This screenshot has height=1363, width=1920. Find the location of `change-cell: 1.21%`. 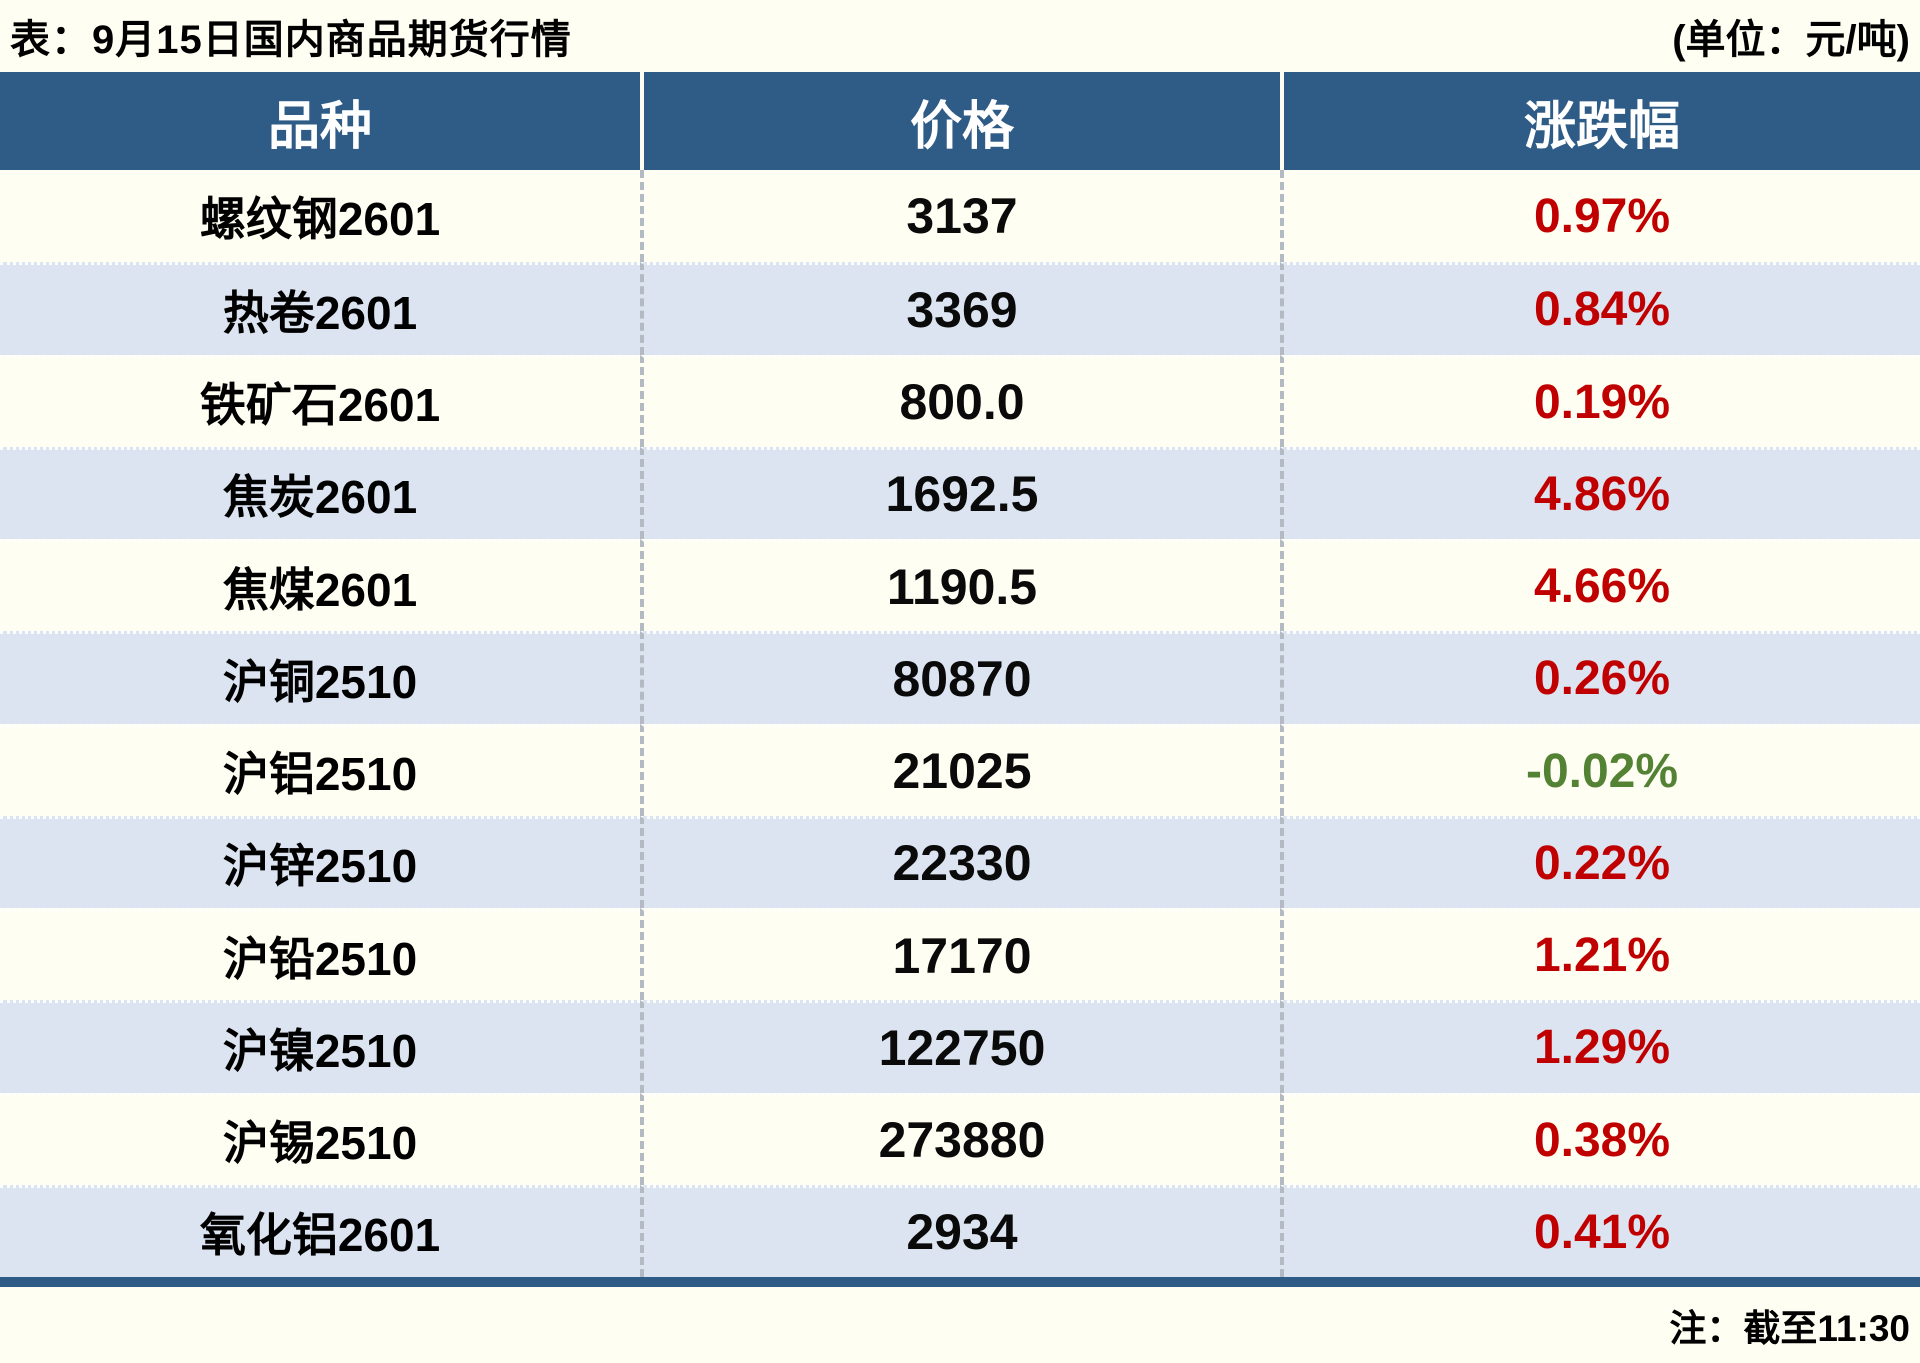

change-cell: 1.21% is located at coordinates (1600, 954).